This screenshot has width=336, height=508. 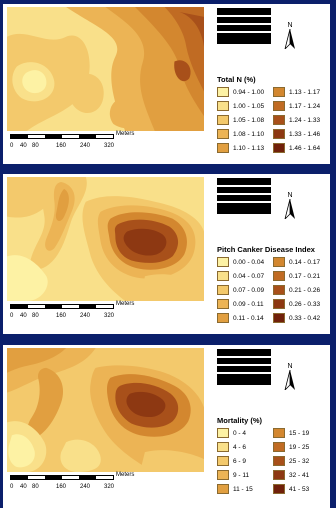 What do you see at coordinates (296, 290) in the screenshot?
I see `legend-item: 0.21 - 0.26` at bounding box center [296, 290].